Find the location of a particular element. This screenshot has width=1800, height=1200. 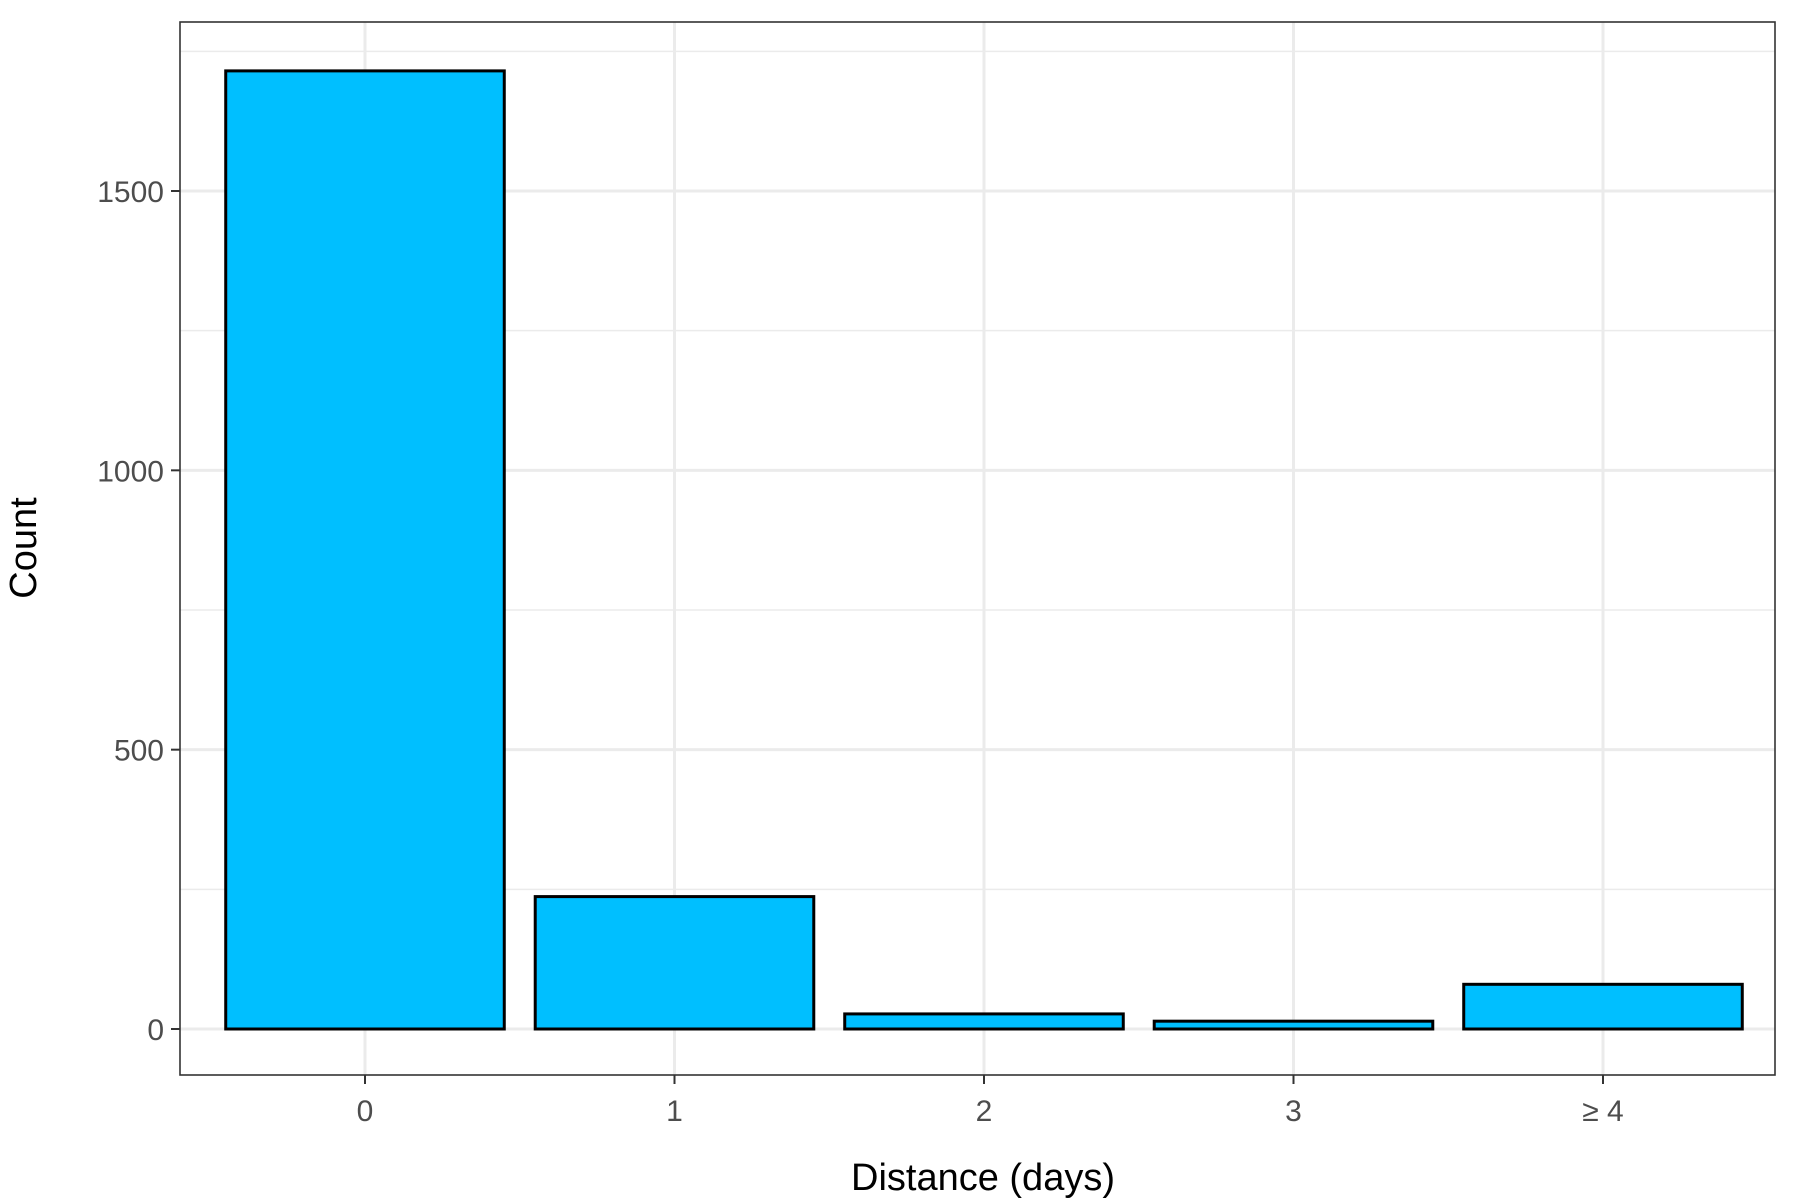

x-tick-label: 1 is located at coordinates (674, 1111).